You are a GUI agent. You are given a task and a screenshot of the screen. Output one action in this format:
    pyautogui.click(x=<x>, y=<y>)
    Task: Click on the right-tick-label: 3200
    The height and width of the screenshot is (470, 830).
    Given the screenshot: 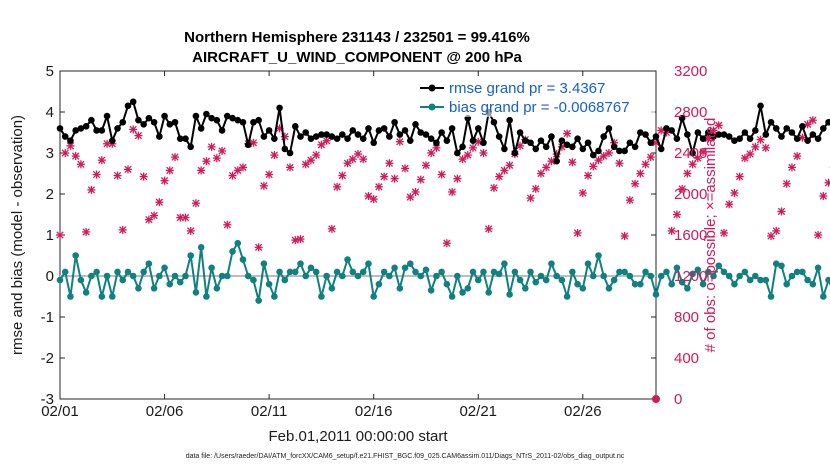 What is the action you would take?
    pyautogui.click(x=690, y=71)
    